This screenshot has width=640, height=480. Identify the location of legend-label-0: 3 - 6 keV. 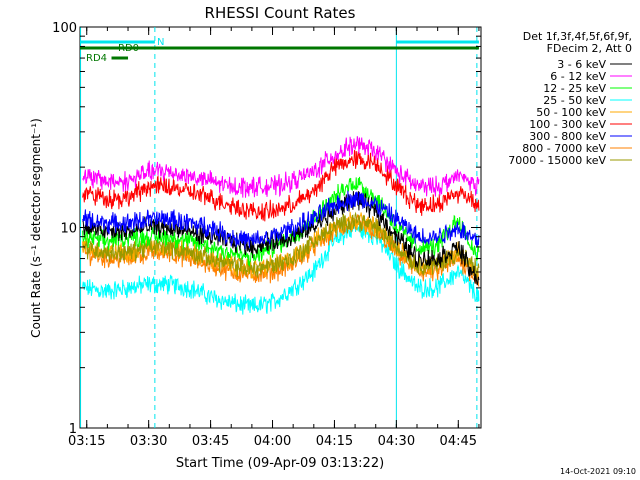
(581, 64).